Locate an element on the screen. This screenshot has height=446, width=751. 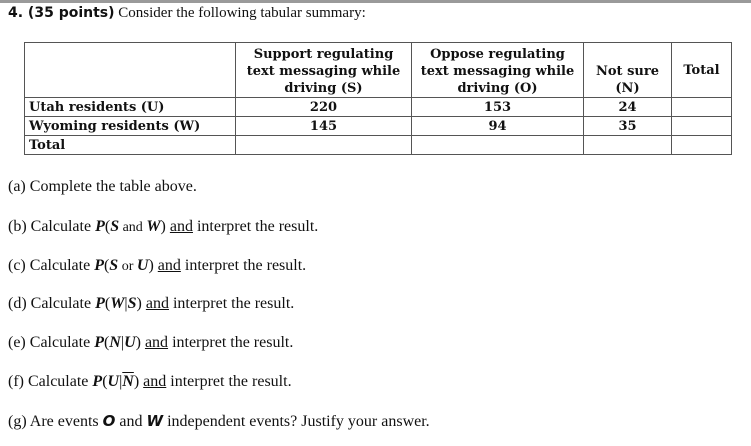
row-label: Total is located at coordinates (130, 145).